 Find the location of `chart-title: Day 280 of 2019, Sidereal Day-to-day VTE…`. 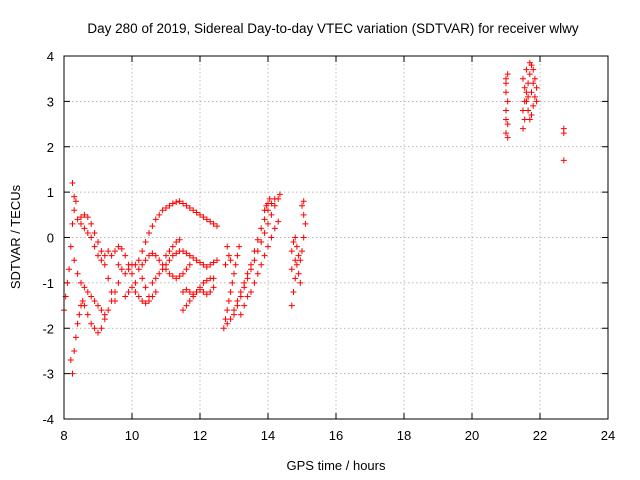

chart-title: Day 280 of 2019, Sidereal Day-to-day VTE… is located at coordinates (332, 28).